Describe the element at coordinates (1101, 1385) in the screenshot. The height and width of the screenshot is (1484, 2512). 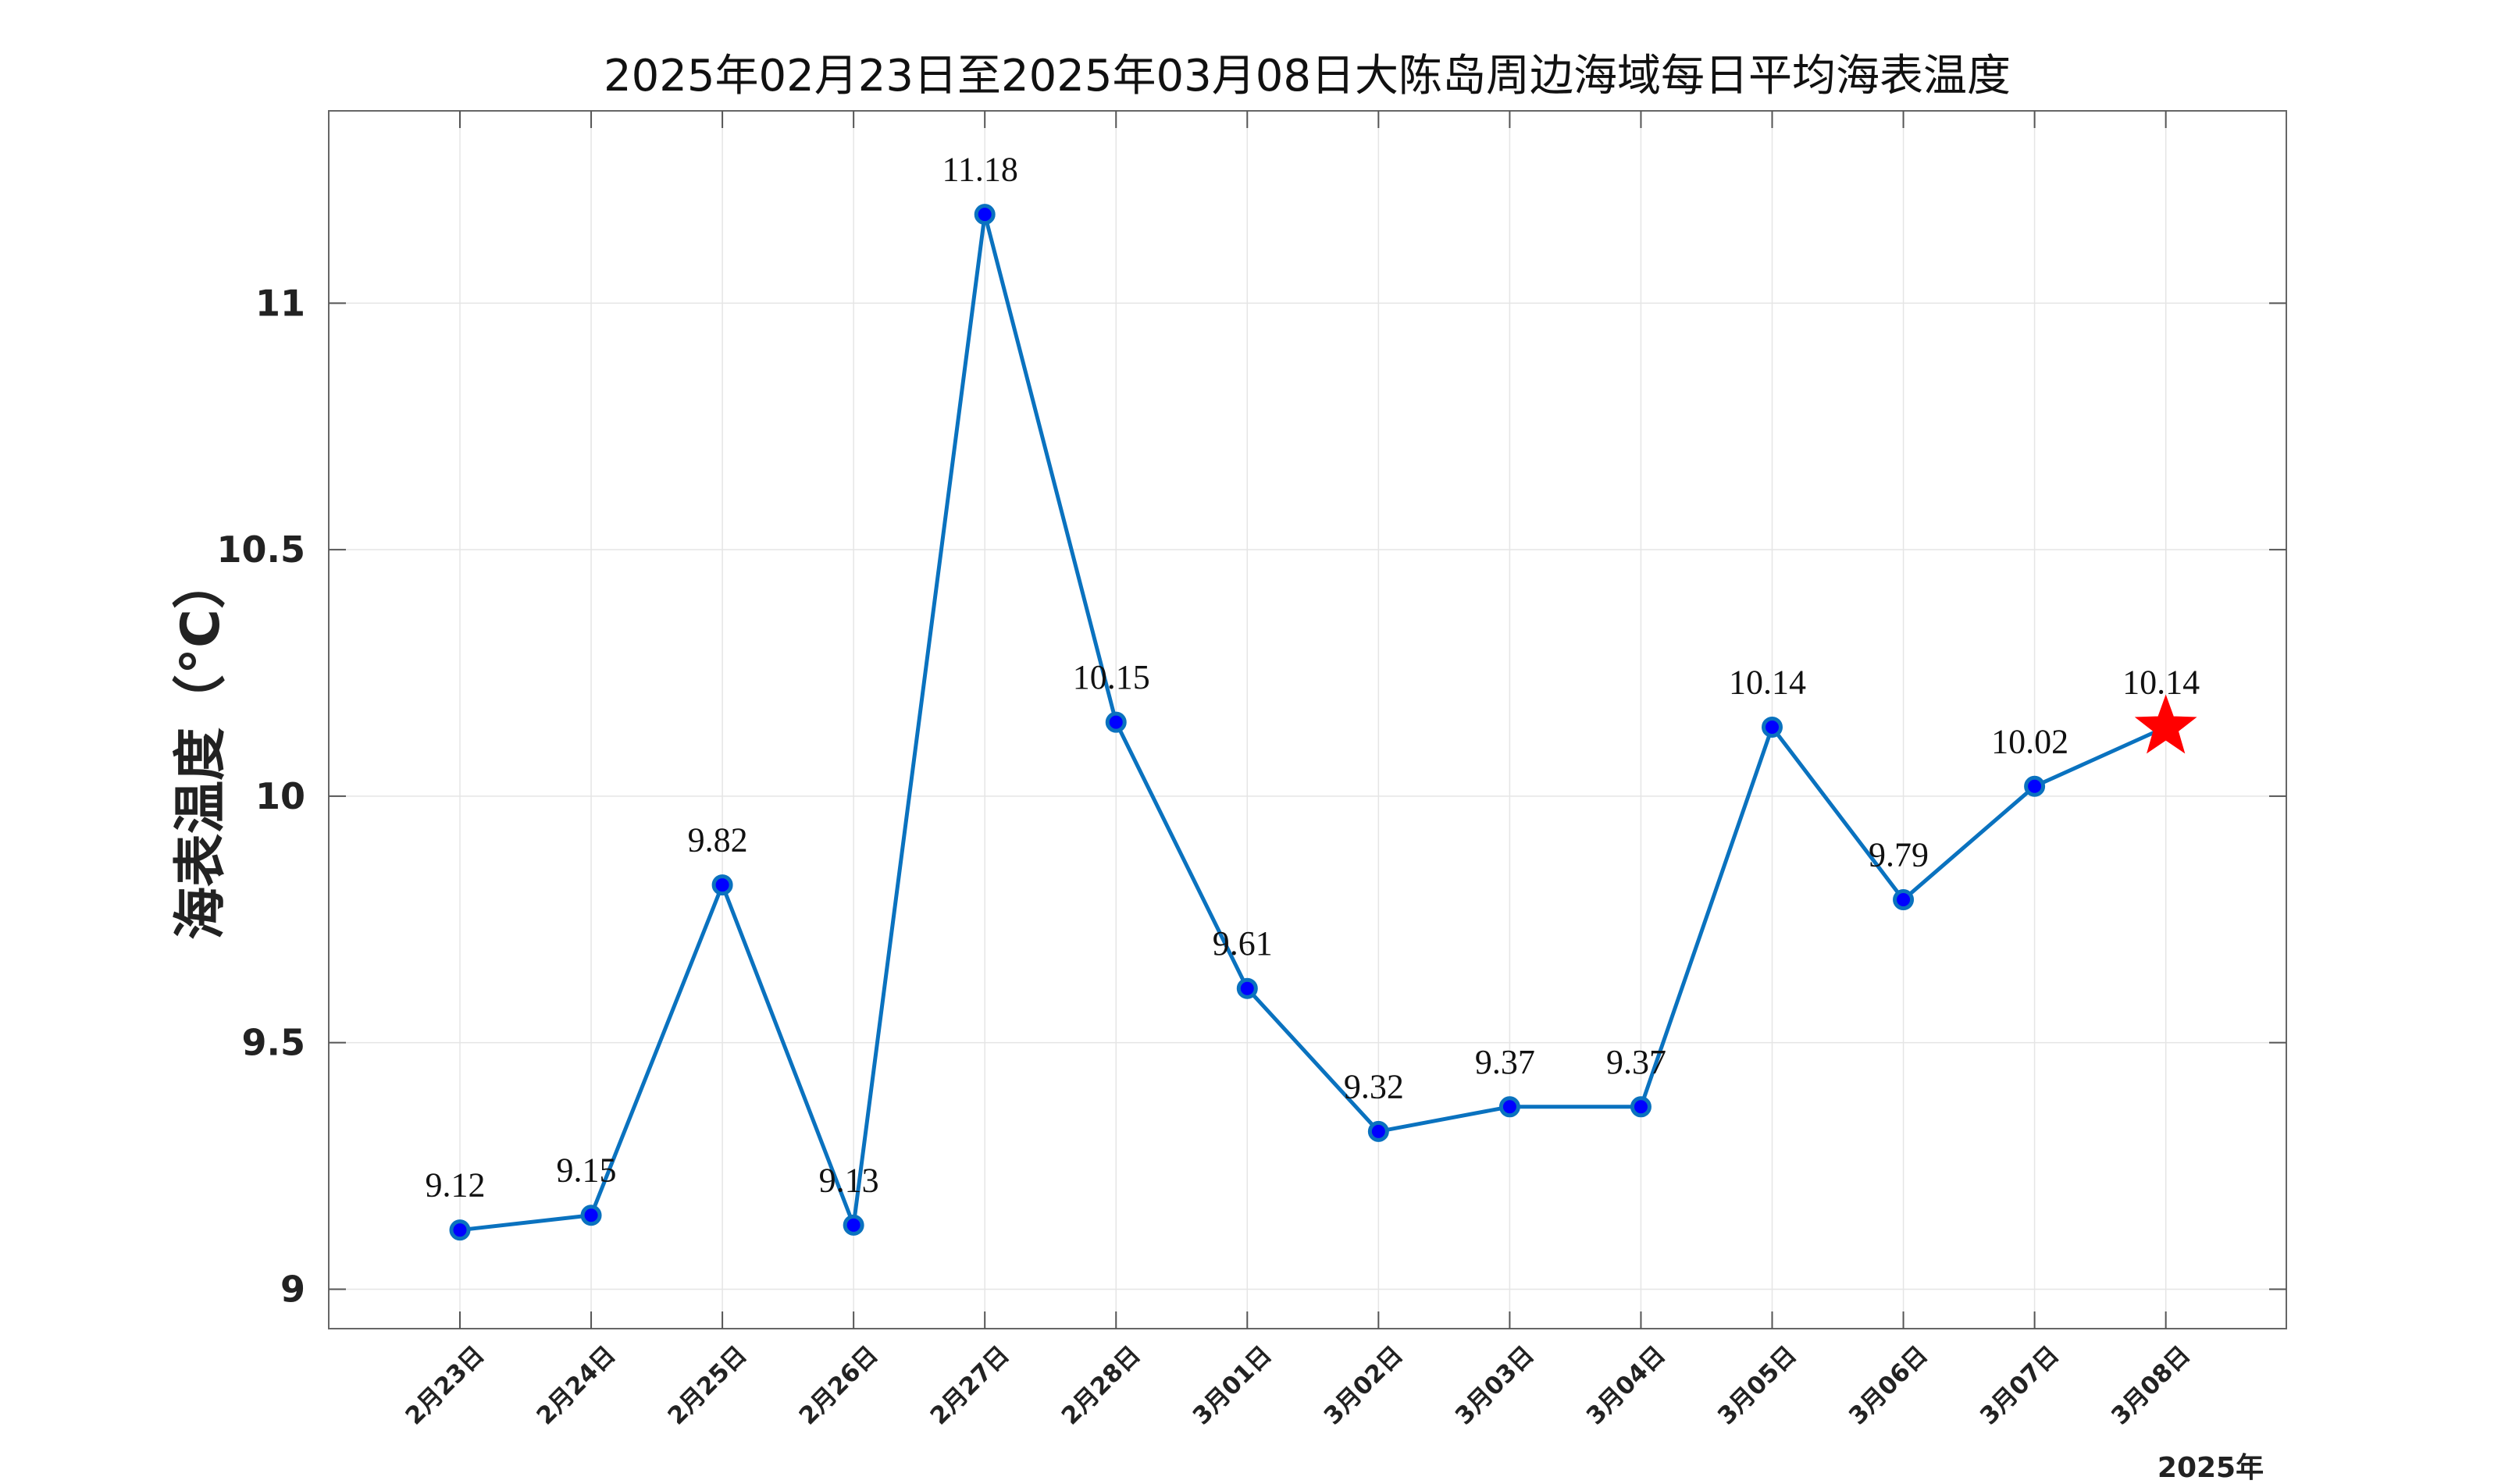
I see `x-tick-label: 2月28日` at that location.